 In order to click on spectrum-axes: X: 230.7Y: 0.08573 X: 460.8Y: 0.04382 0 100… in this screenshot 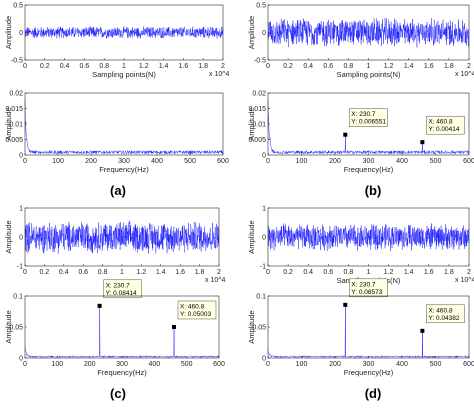, I will do `click(360, 327)`.